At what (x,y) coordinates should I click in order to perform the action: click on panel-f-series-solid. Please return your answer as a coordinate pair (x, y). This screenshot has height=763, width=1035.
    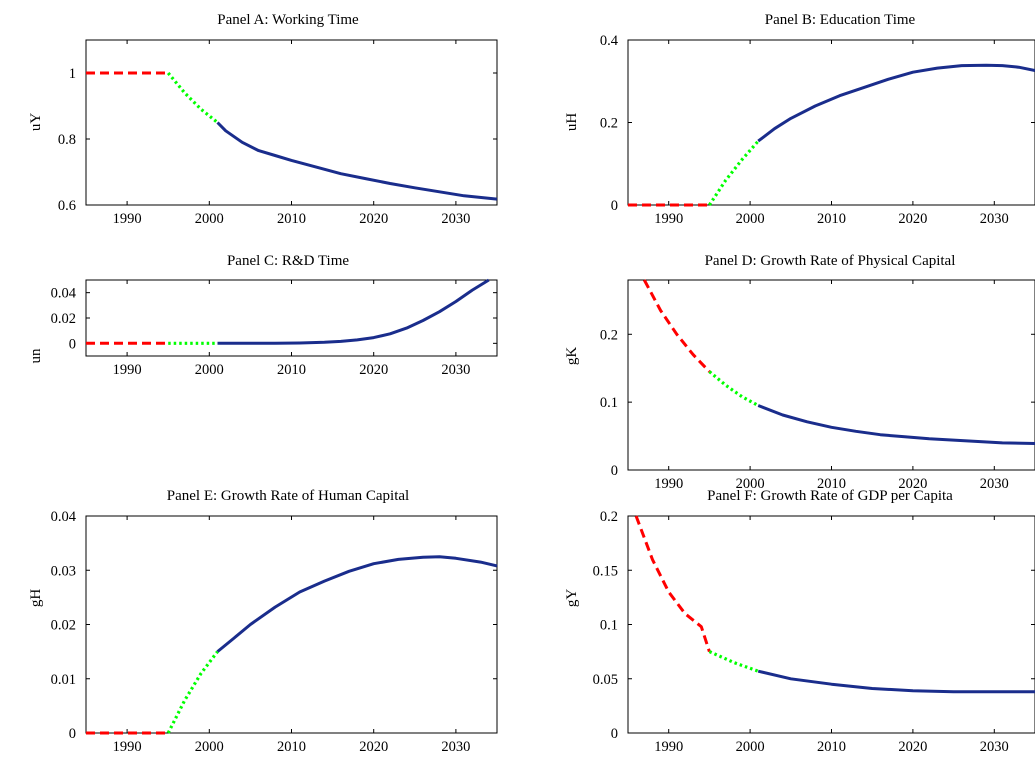
    Looking at the image, I should click on (896, 681).